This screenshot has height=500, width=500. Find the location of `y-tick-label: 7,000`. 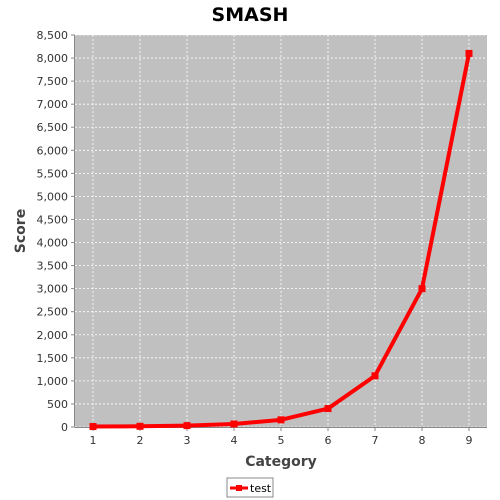

y-tick-label: 7,000 is located at coordinates (53, 104).